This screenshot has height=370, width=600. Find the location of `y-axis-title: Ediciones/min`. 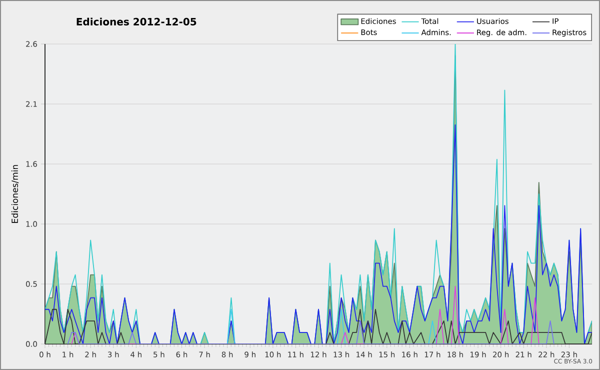

y-axis-title: Ediciones/min is located at coordinates (15, 194).